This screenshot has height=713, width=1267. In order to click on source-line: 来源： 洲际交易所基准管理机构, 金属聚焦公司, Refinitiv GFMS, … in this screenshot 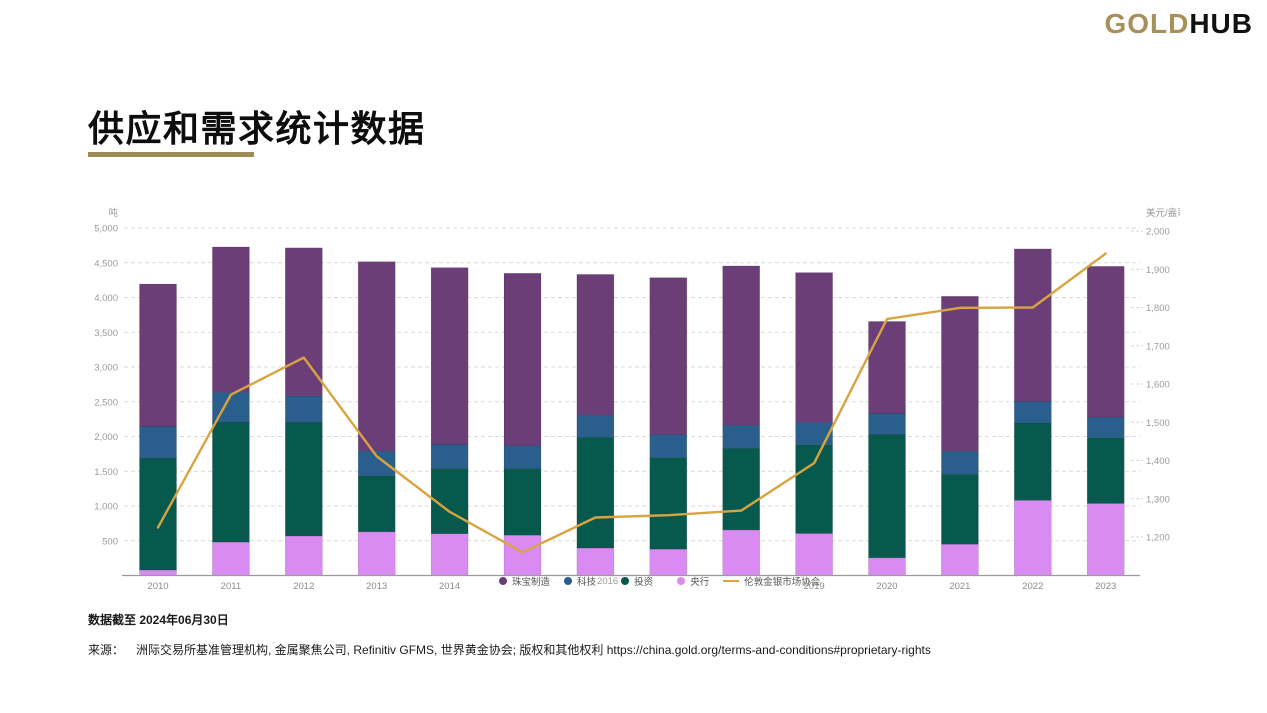, I will do `click(509, 649)`.